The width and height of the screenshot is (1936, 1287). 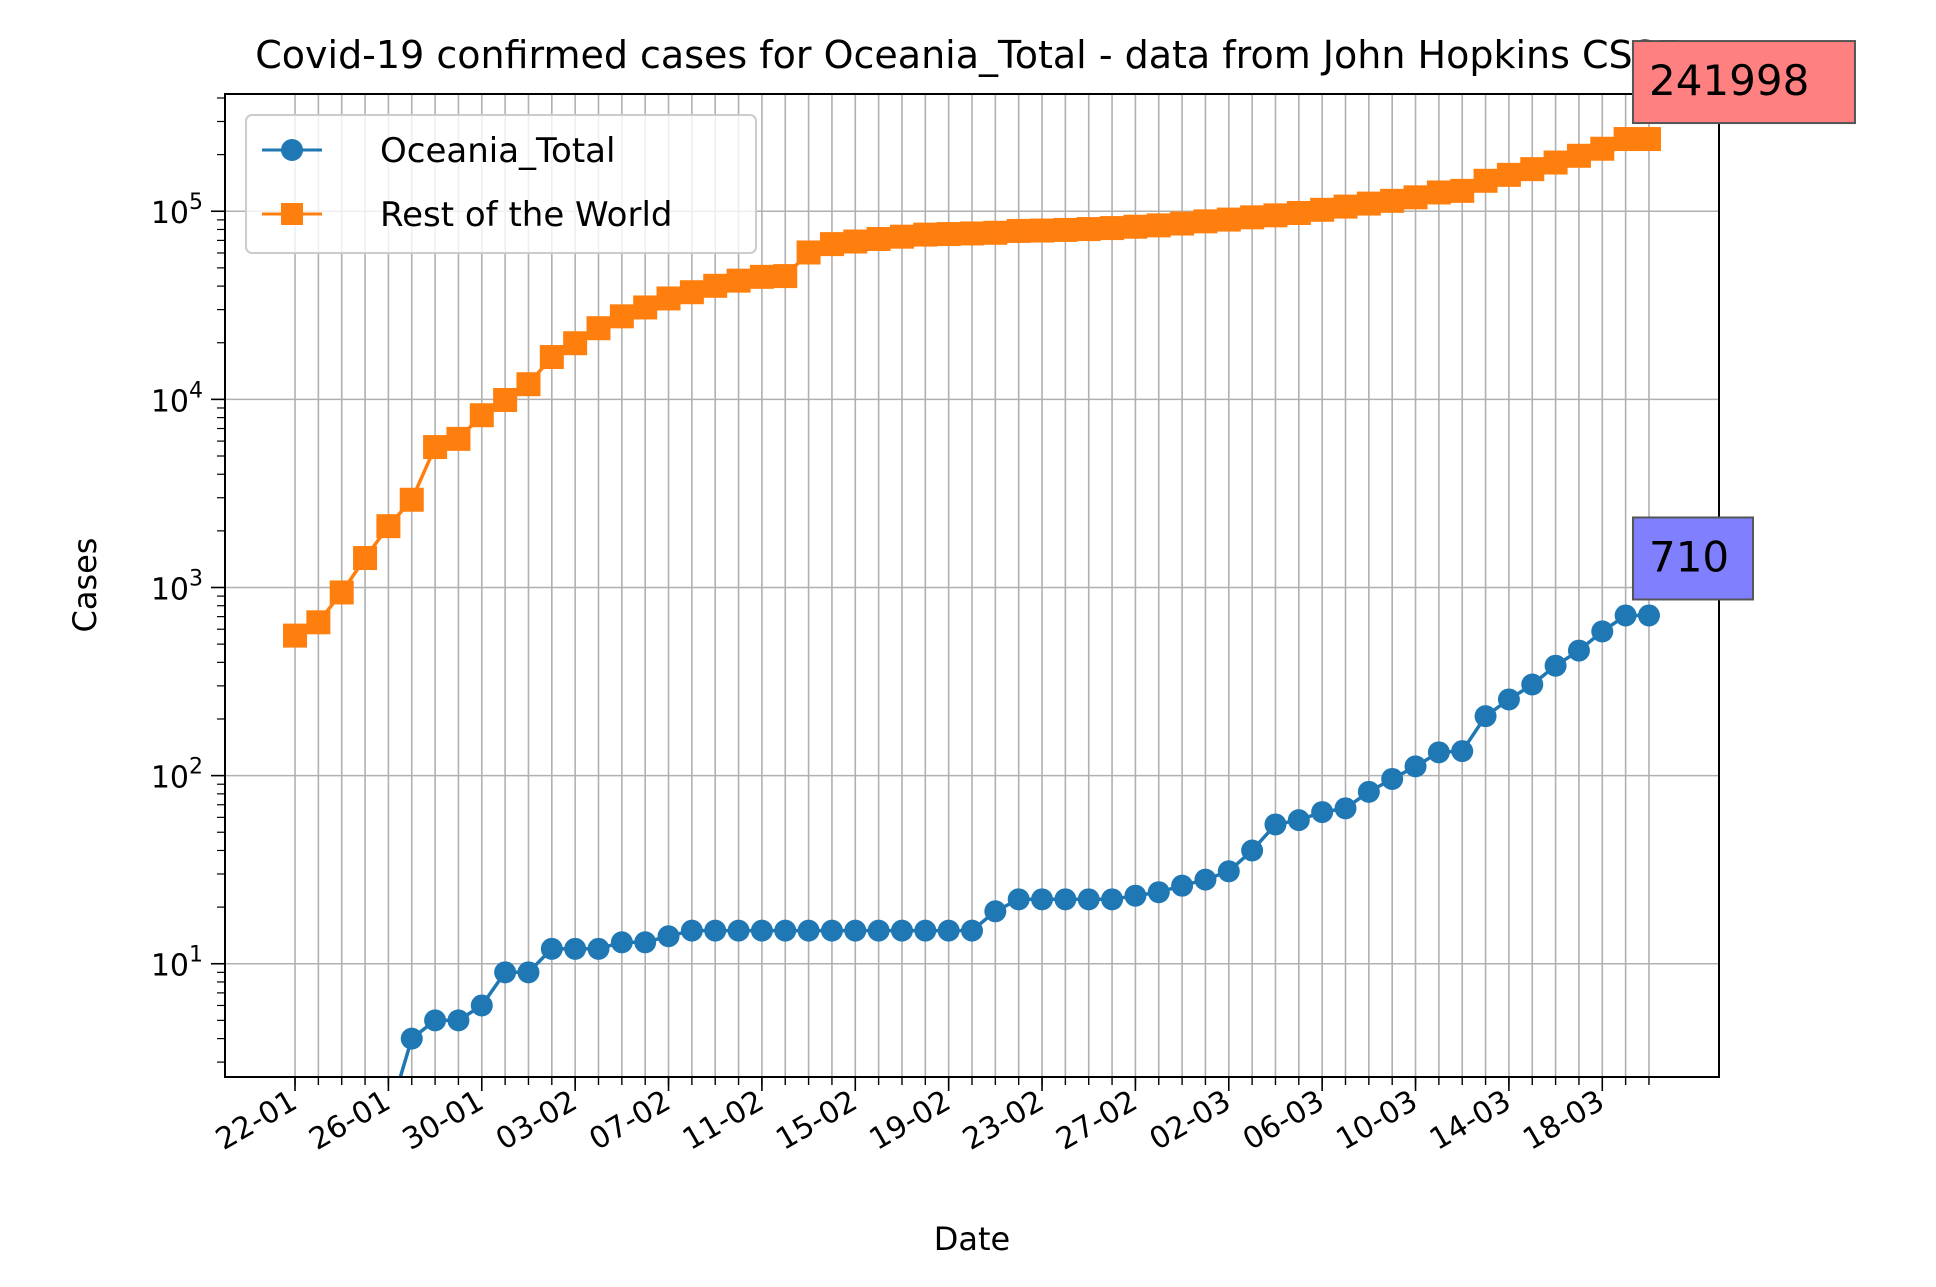 I want to click on legend-label-rest: Rest of the World, so click(x=526, y=215).